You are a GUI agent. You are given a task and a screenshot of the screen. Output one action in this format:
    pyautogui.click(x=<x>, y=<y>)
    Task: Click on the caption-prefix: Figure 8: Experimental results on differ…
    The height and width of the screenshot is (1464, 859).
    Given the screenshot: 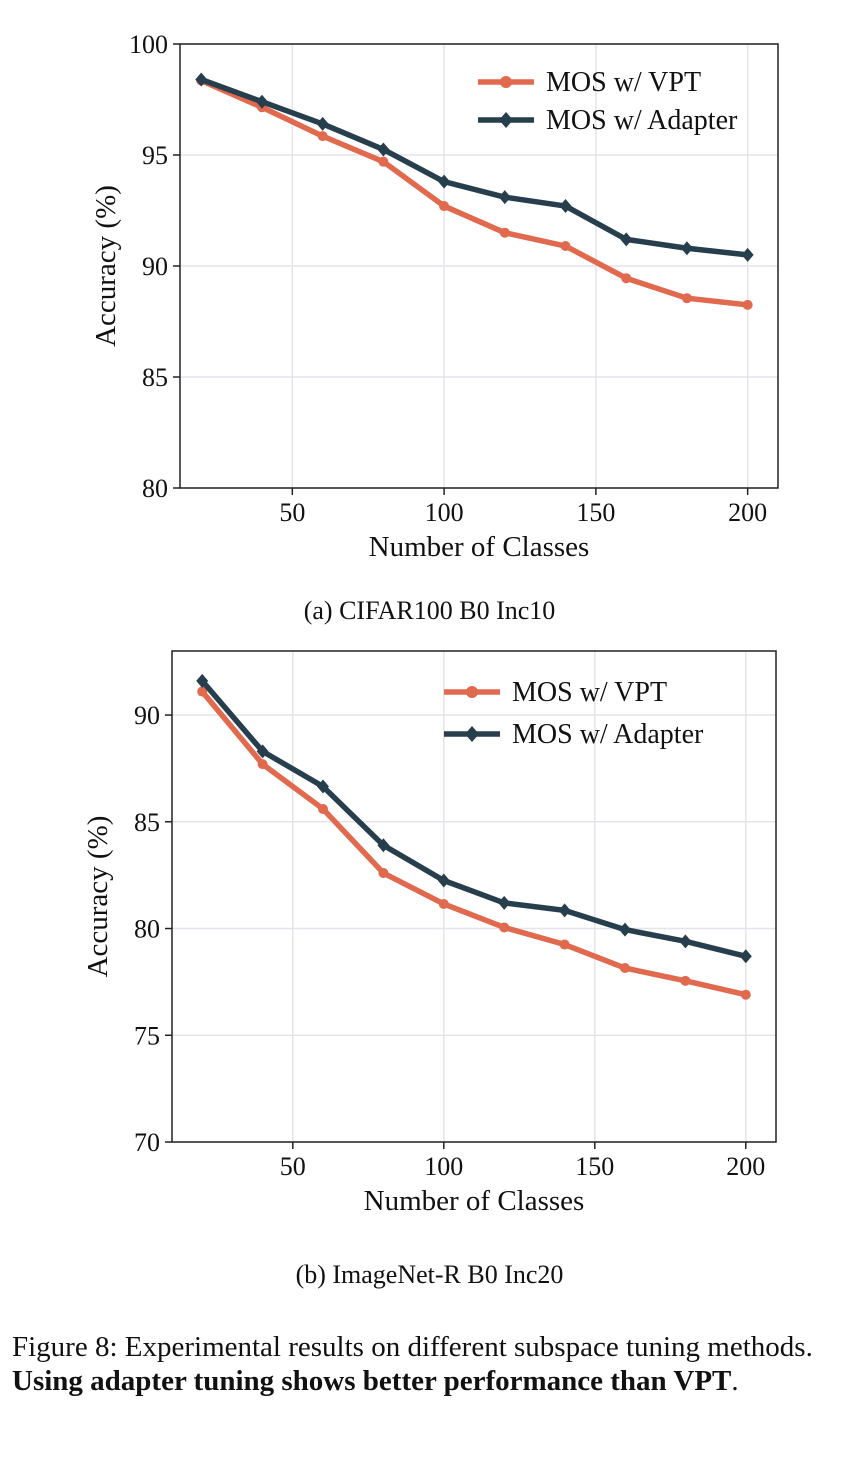 What is the action you would take?
    pyautogui.click(x=412, y=1347)
    